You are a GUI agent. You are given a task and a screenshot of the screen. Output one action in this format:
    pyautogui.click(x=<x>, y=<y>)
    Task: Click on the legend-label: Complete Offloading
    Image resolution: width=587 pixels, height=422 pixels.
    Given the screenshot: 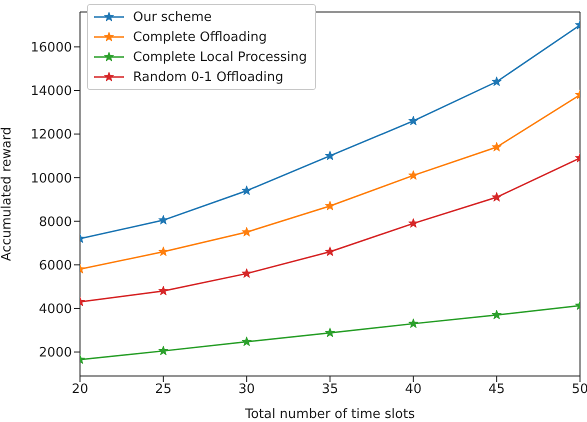 What is the action you would take?
    pyautogui.click(x=200, y=37)
    